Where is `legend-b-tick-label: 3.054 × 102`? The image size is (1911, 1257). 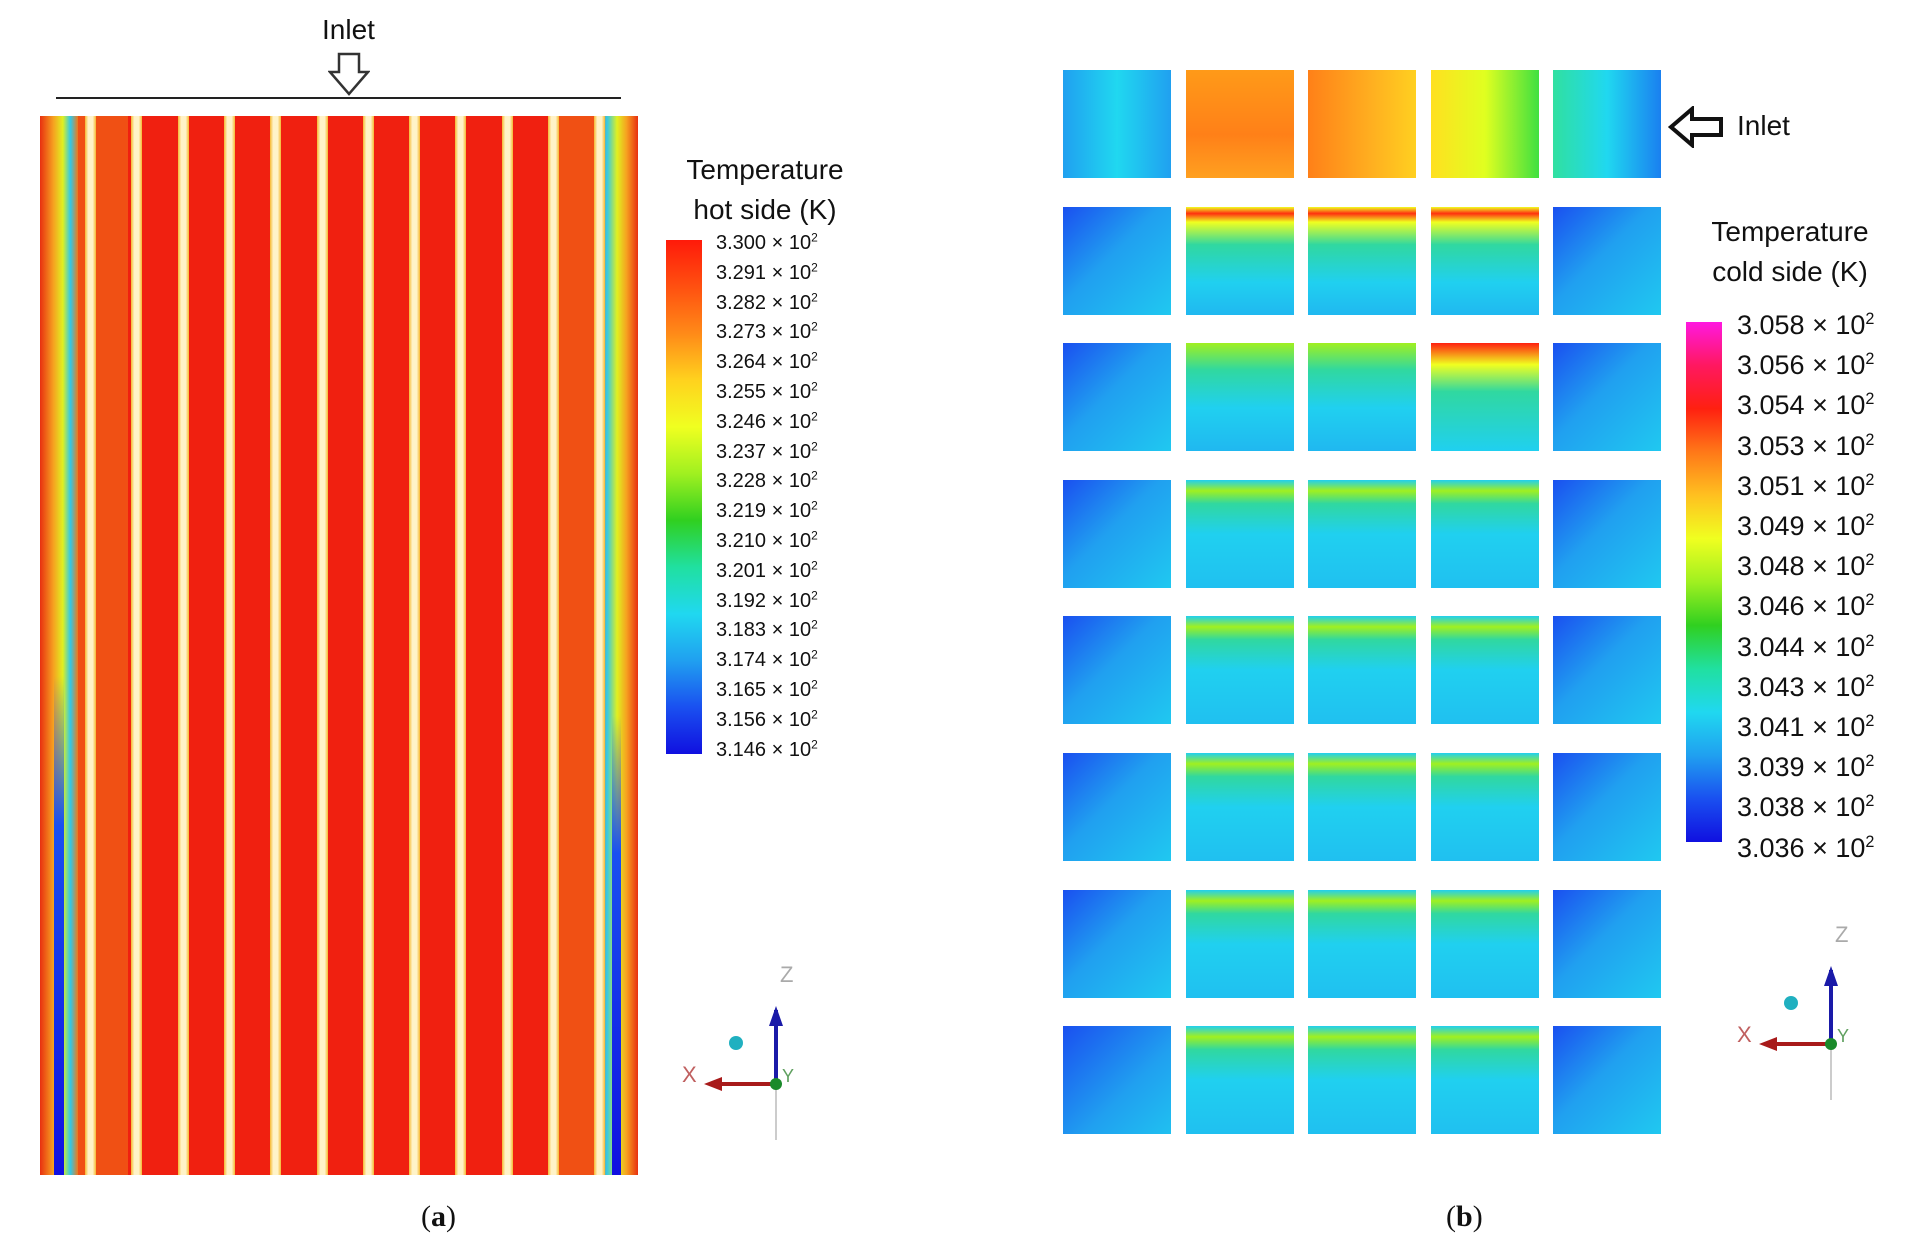 legend-b-tick-label: 3.054 × 102 is located at coordinates (1806, 405).